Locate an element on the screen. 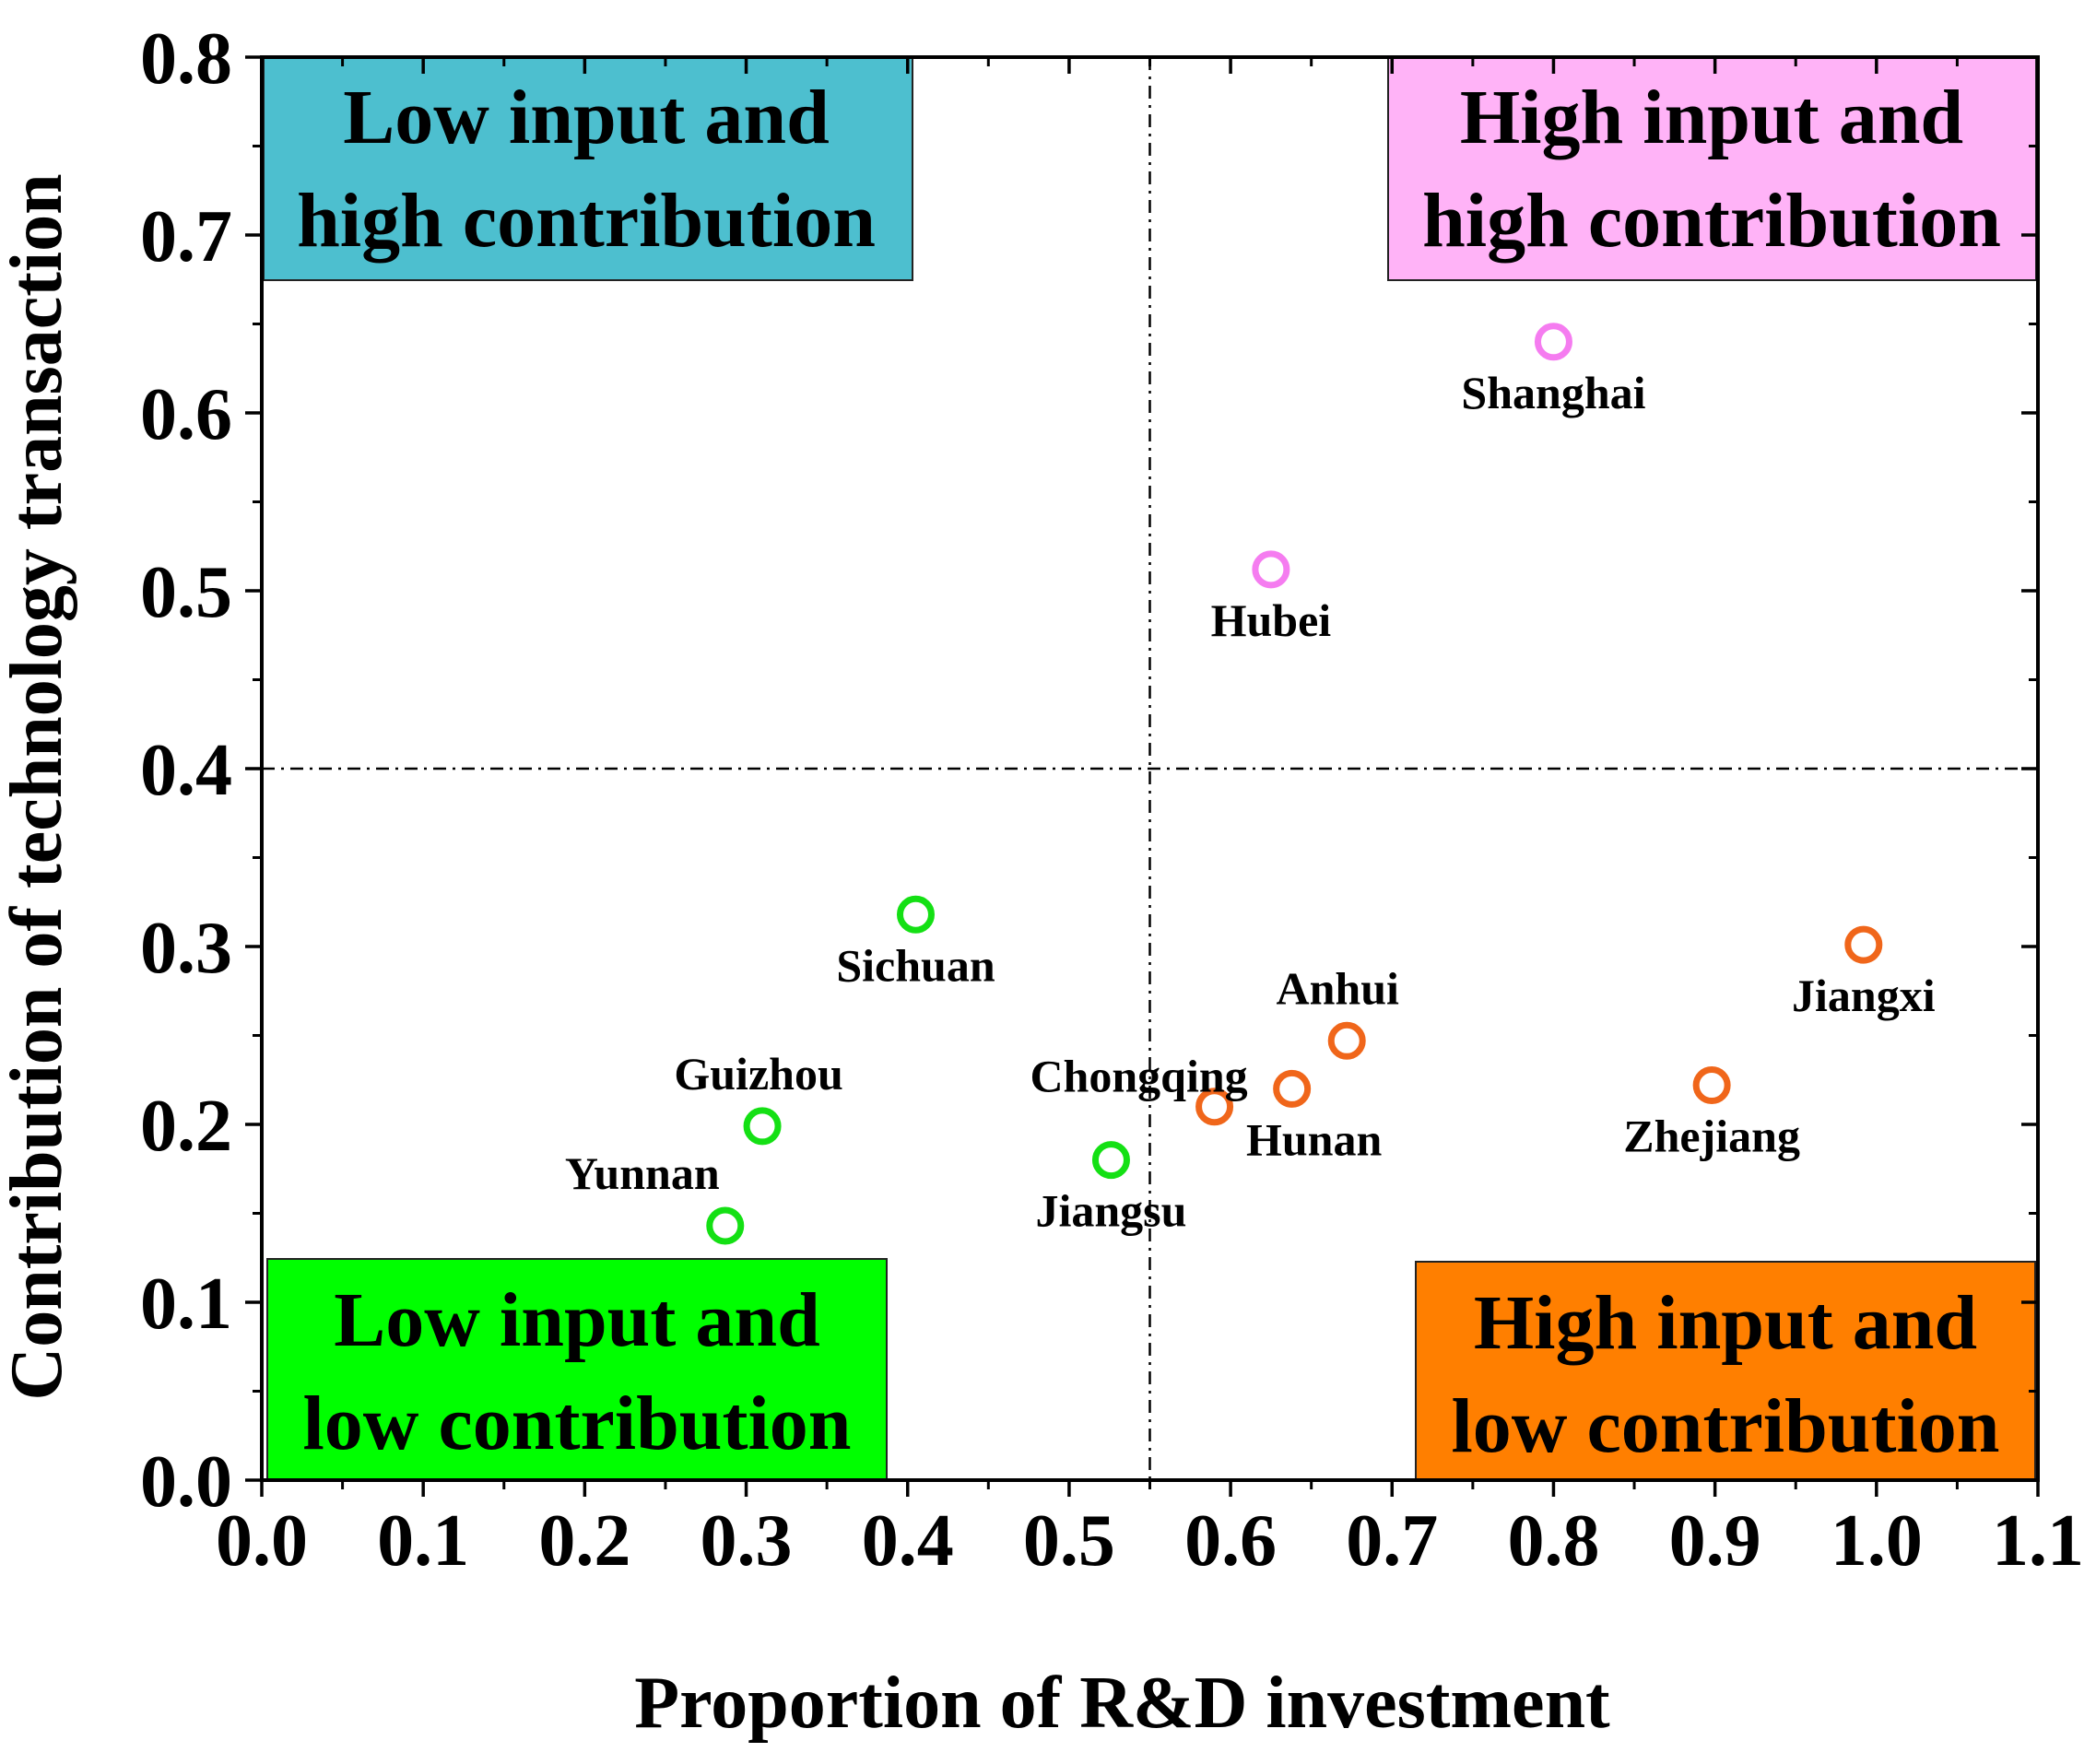 The width and height of the screenshot is (2096, 1764). quadrant-label-hl-line1: High input and is located at coordinates (1725, 1323).